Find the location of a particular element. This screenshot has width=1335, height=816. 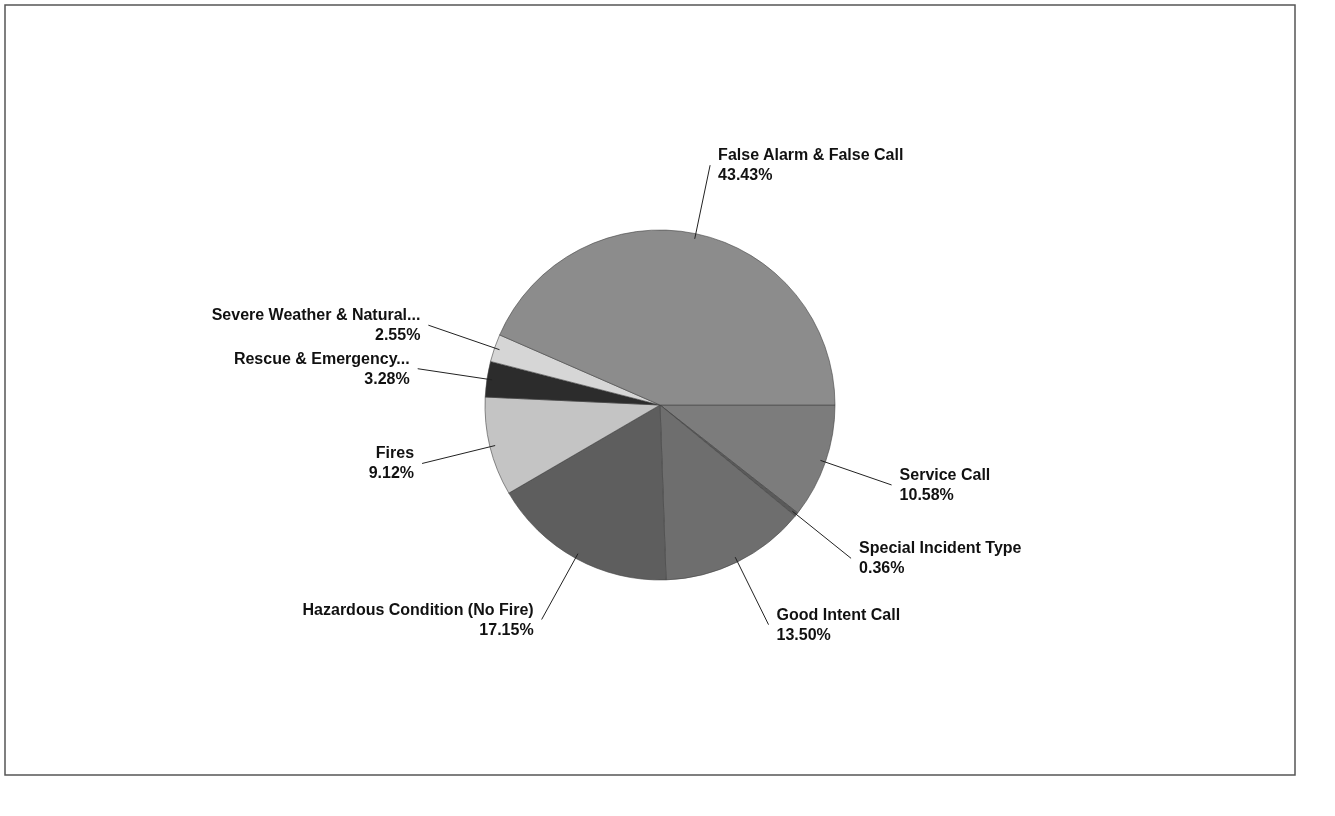

data-label: 9.12% is located at coordinates (391, 473).